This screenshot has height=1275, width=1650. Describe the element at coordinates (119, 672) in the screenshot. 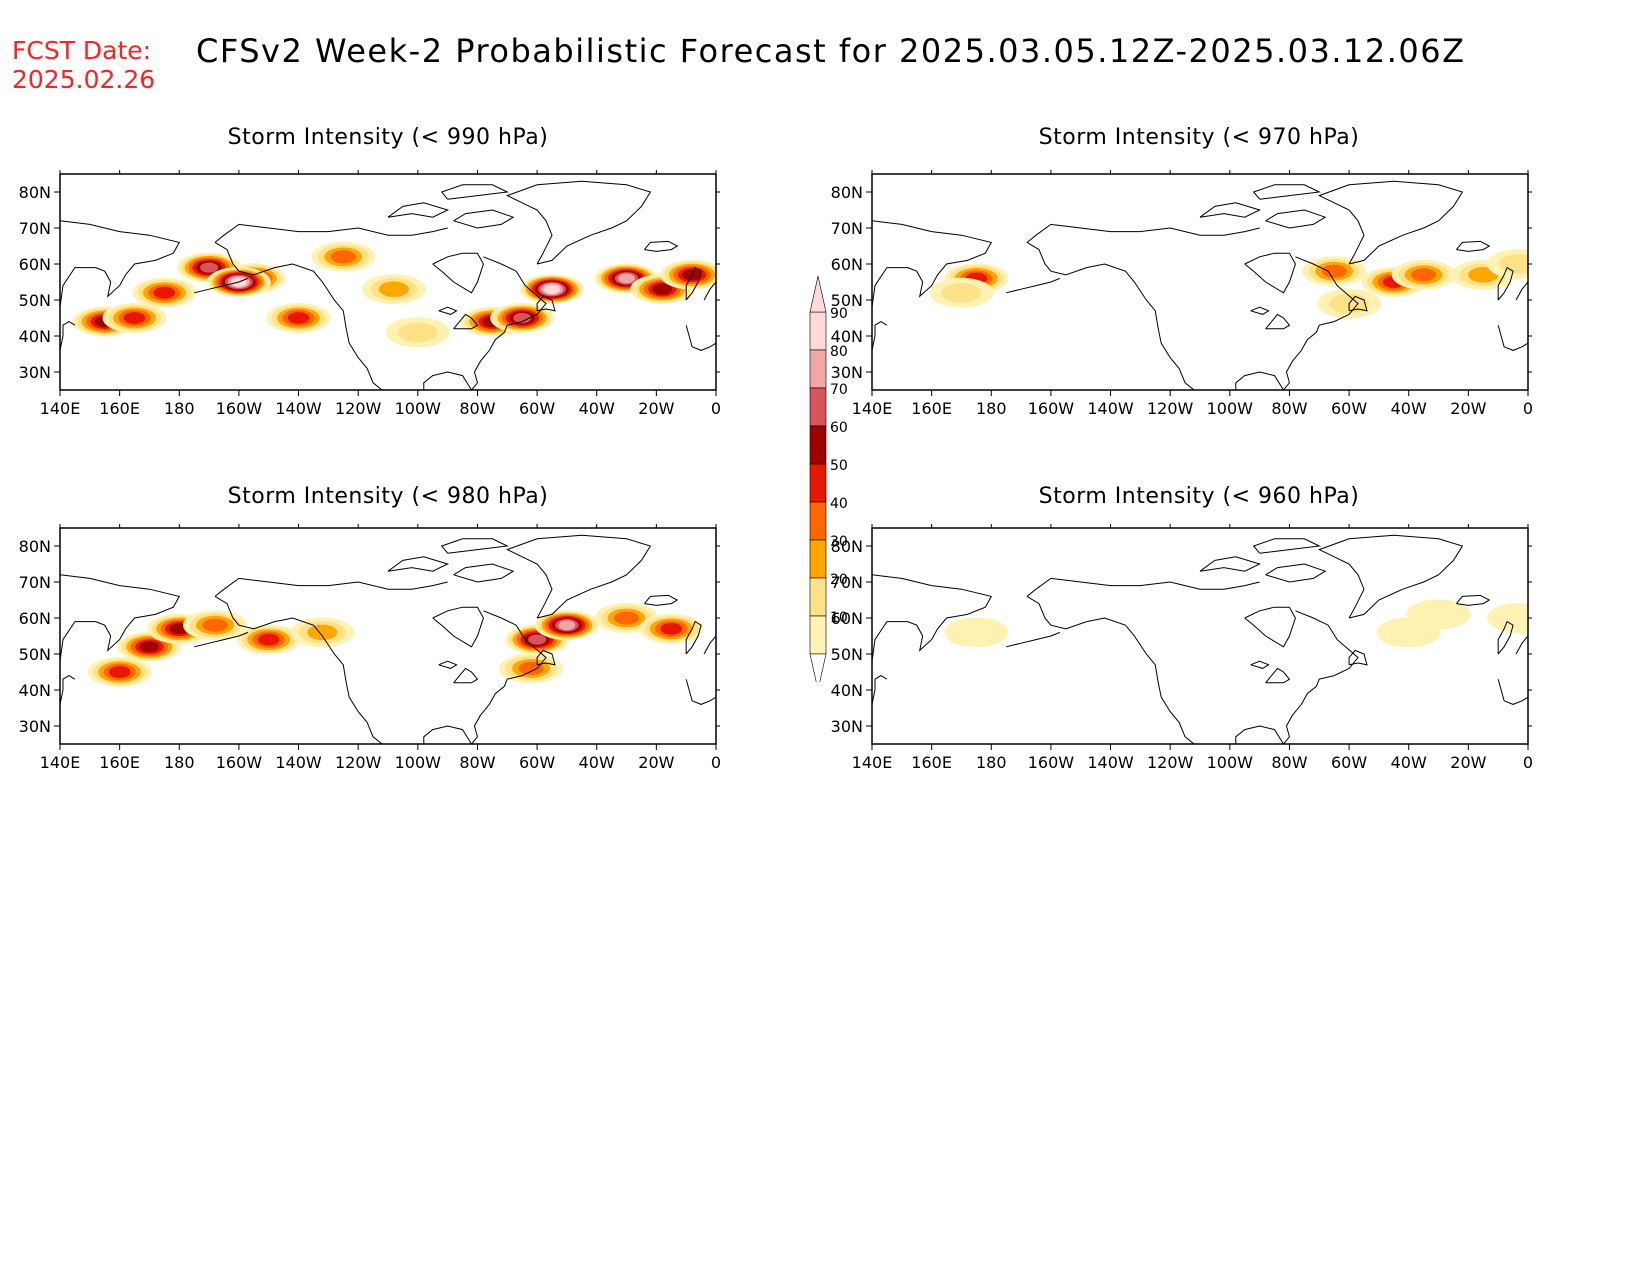

I see `prob-blob-p2-b0-l4` at that location.